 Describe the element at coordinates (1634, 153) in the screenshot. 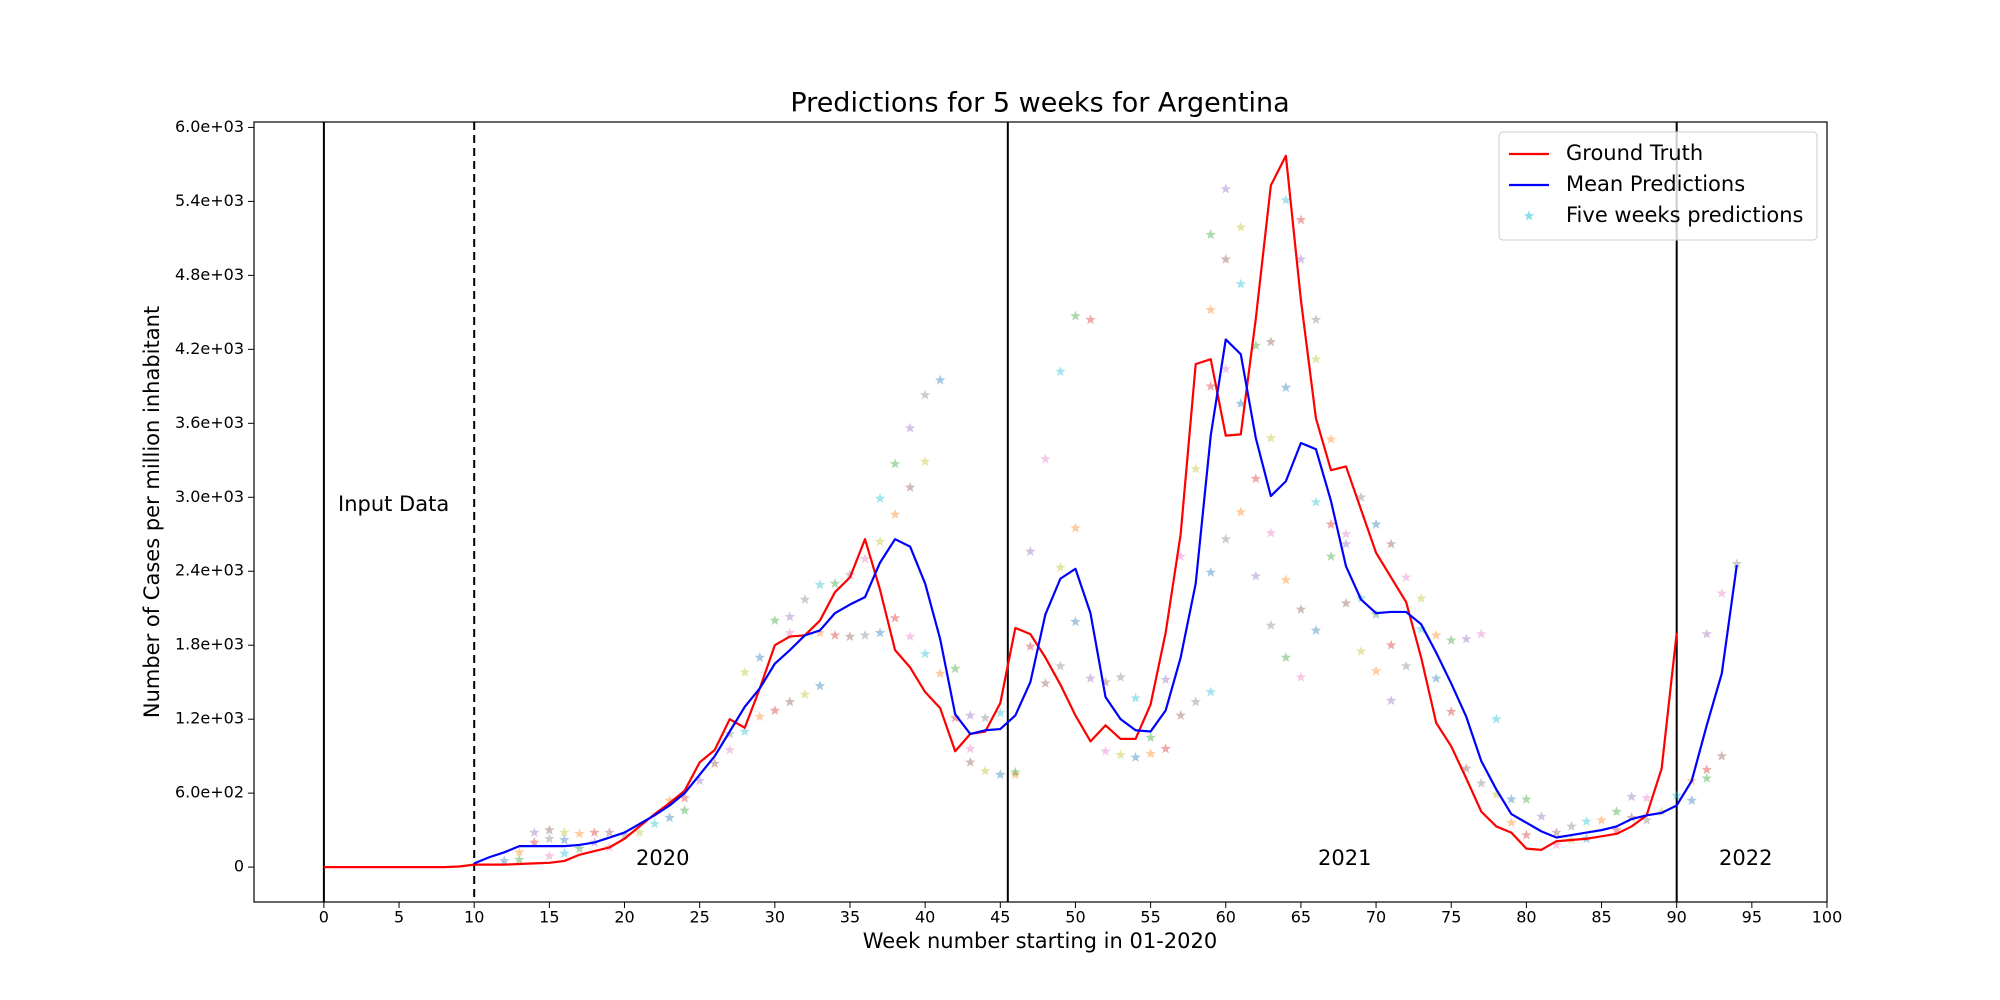

I see `legend-label: Ground Truth` at that location.